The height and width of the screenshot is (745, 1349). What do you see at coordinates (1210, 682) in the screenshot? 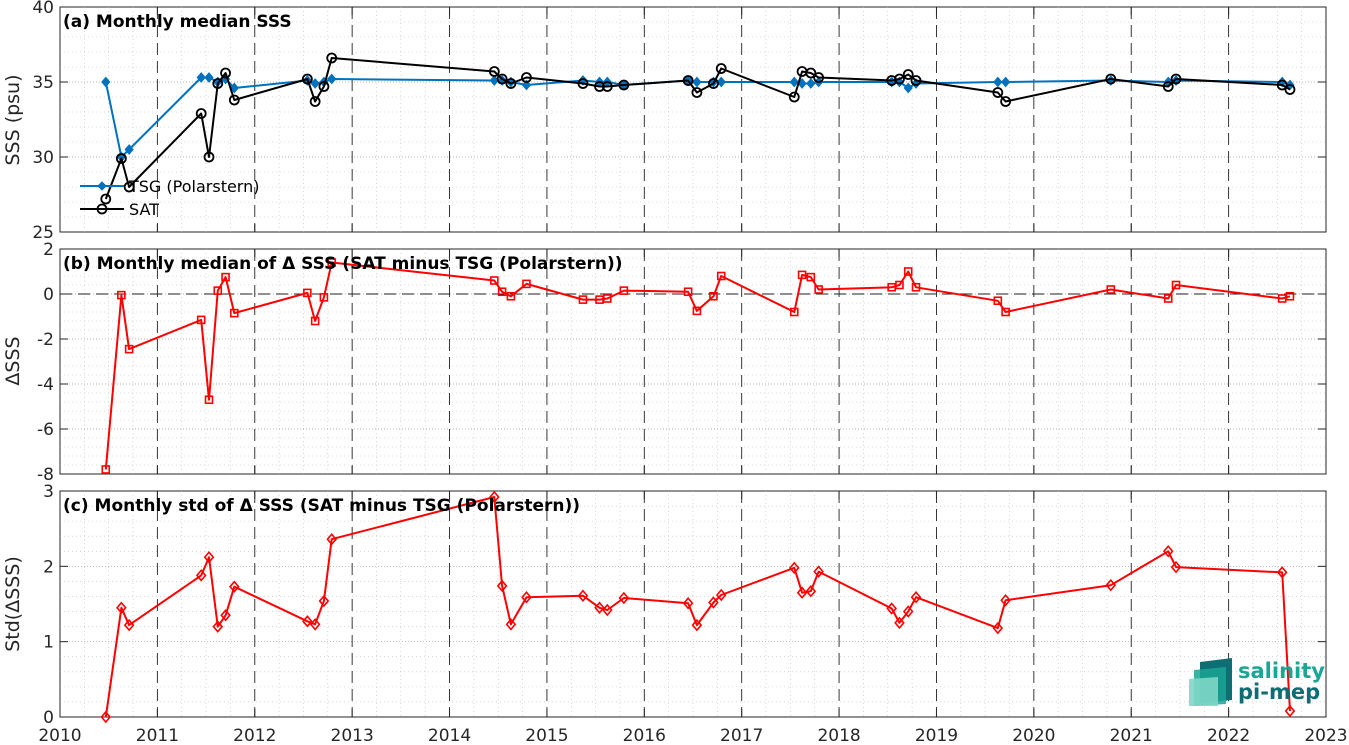
I see `wave-stack-icon` at bounding box center [1210, 682].